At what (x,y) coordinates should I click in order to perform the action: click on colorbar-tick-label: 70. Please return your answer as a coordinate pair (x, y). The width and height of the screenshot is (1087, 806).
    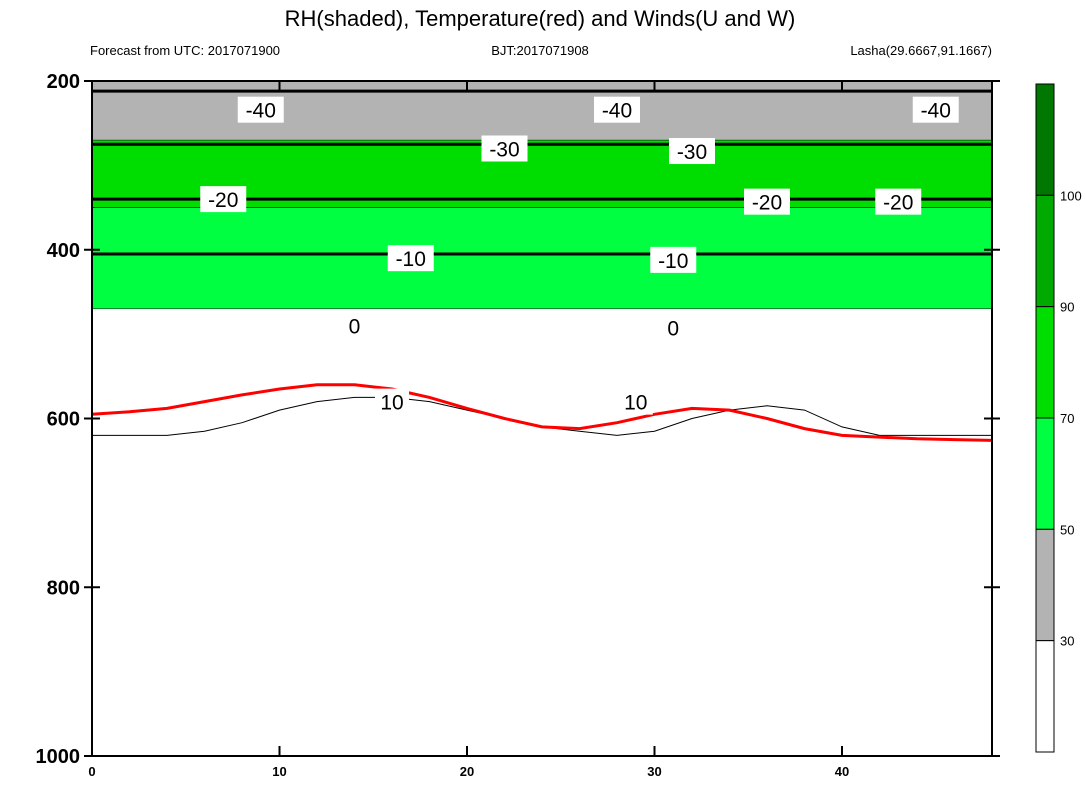
    Looking at the image, I should click on (1067, 418).